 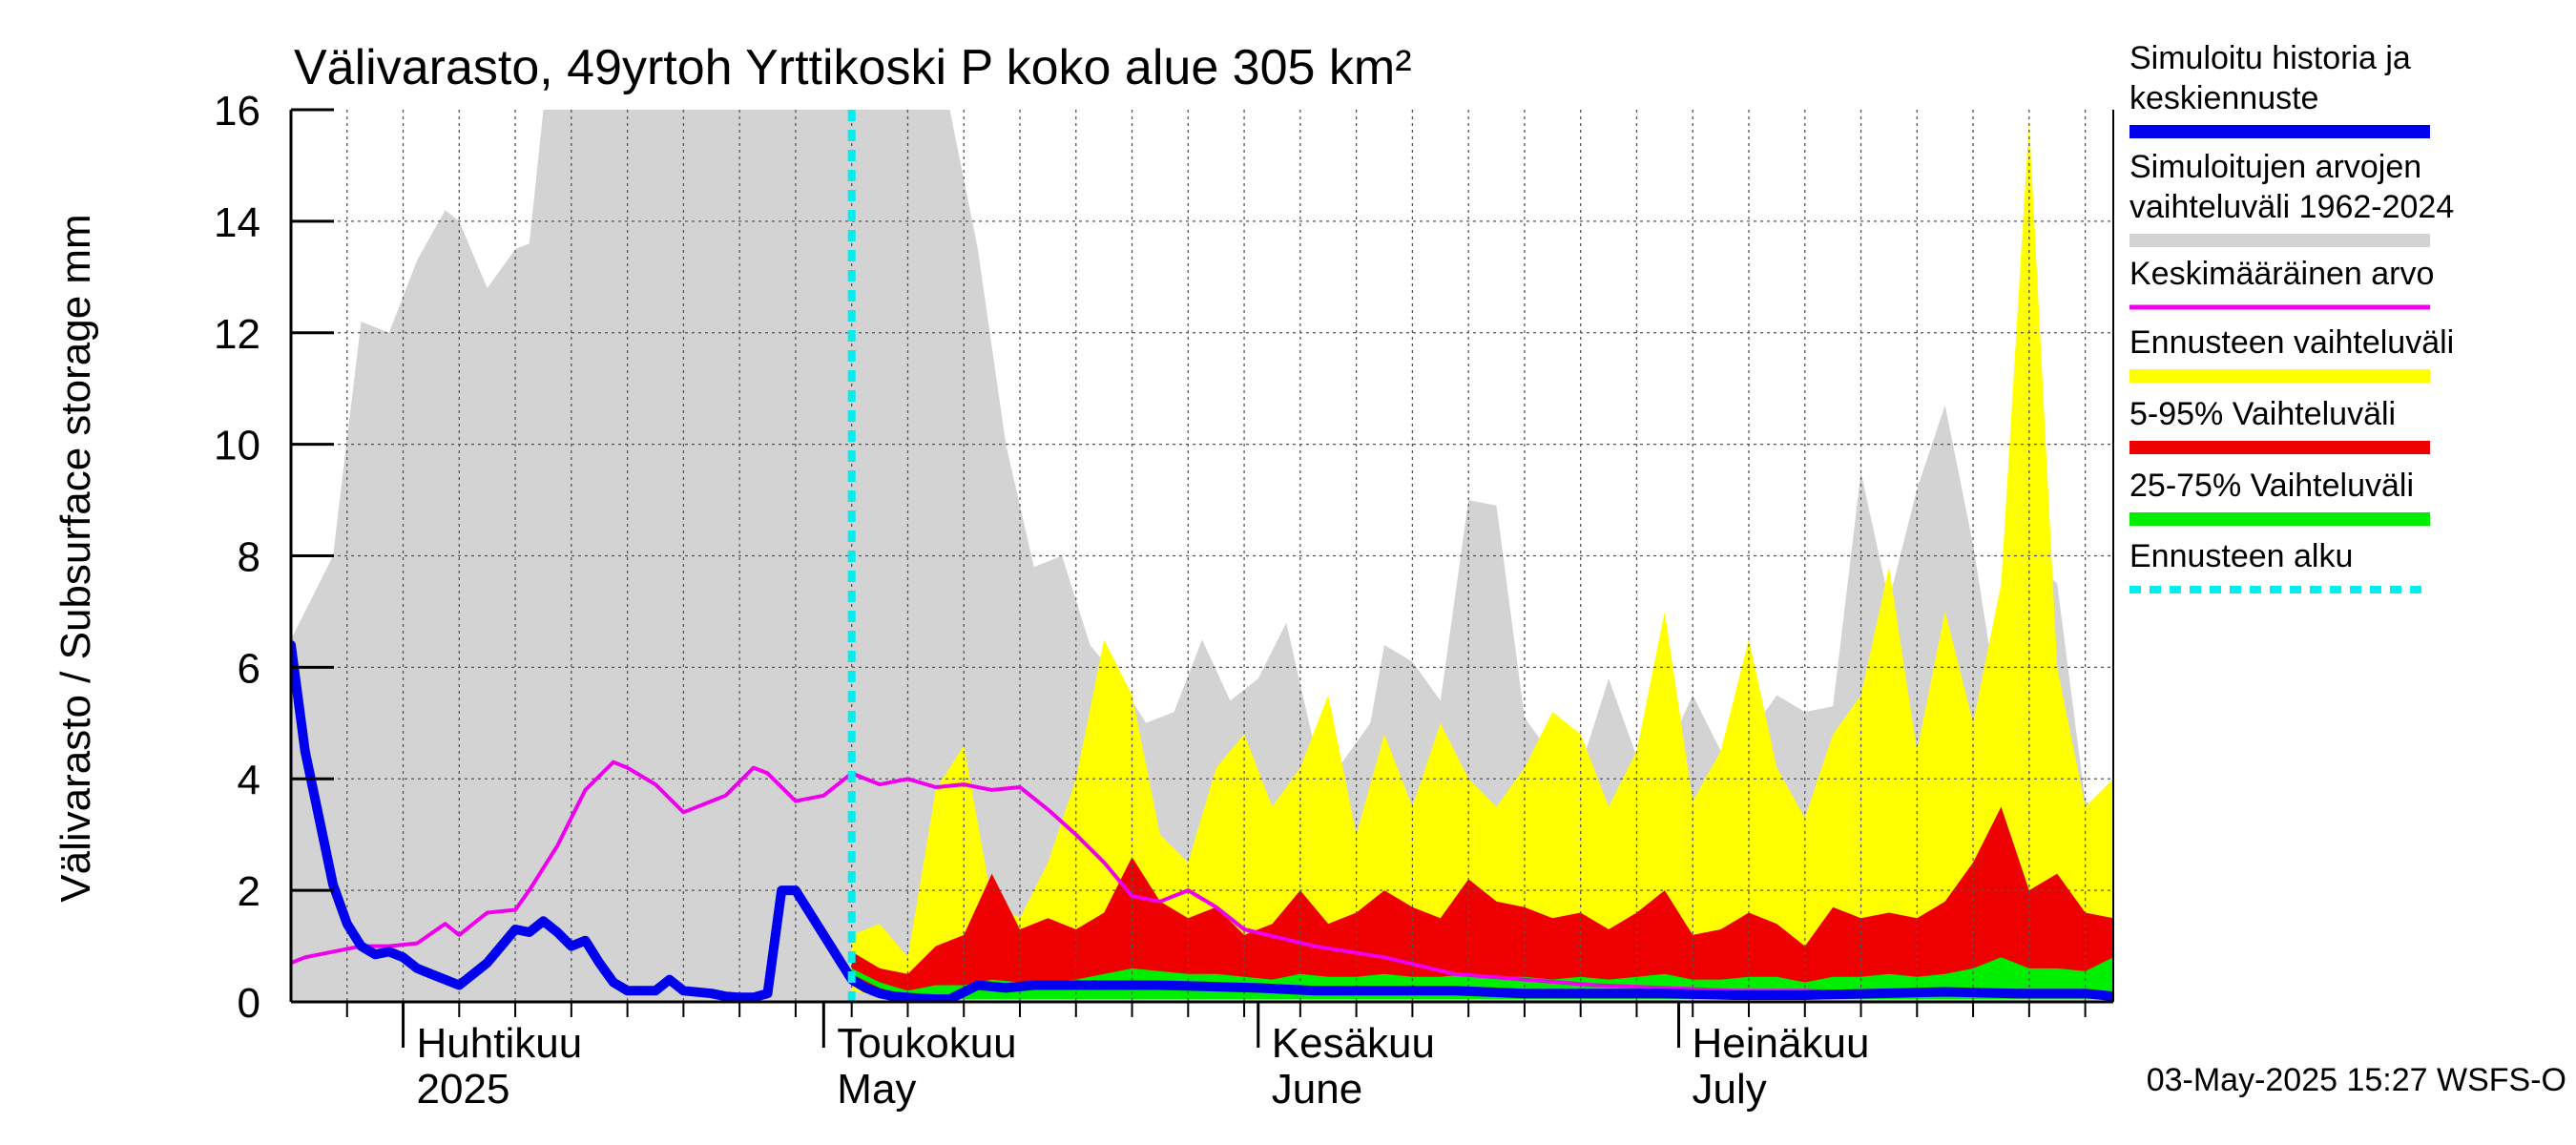 I want to click on legend-label: Ennusteen alku, so click(x=2241, y=556).